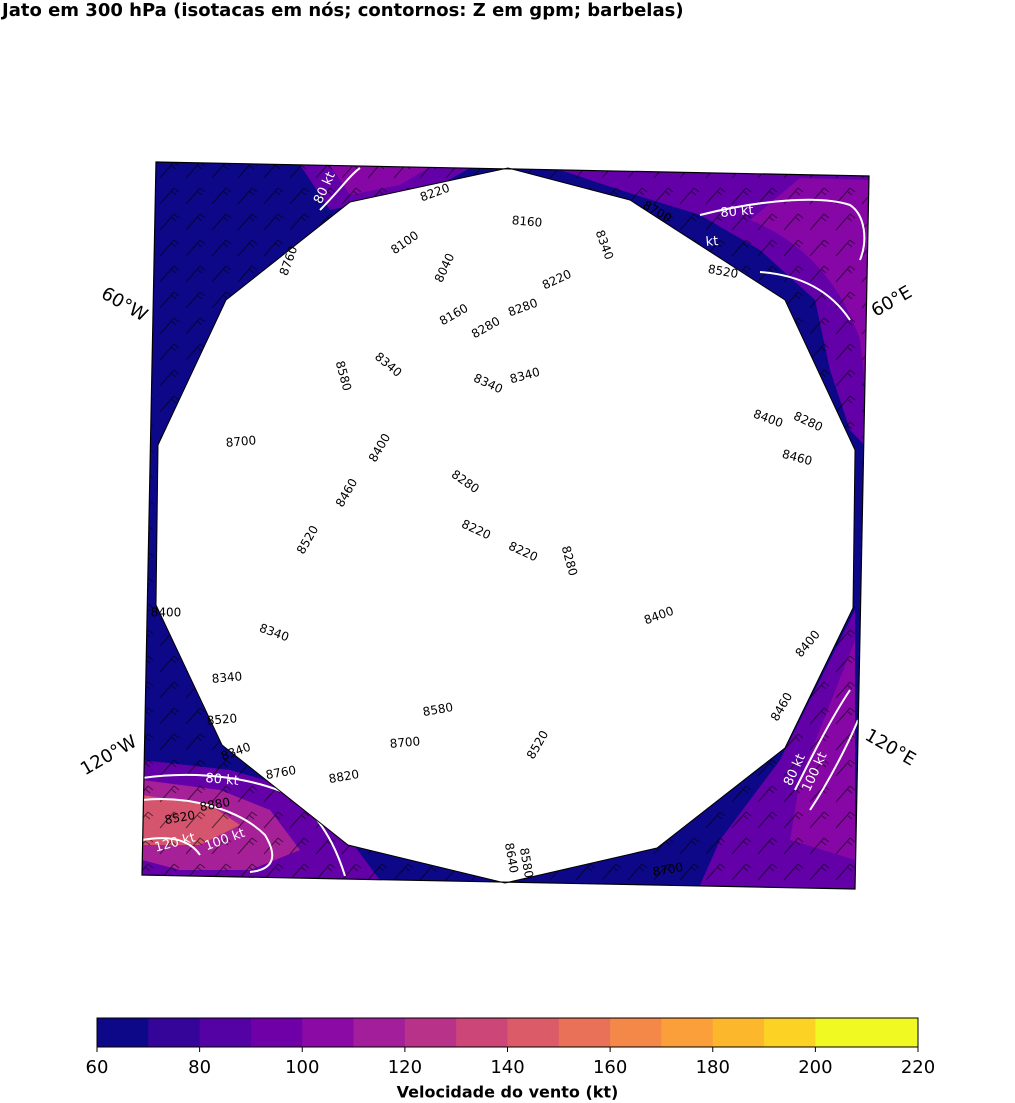  Describe the element at coordinates (610, 1067) in the screenshot. I see `colorbar-tick-label: 160` at that location.